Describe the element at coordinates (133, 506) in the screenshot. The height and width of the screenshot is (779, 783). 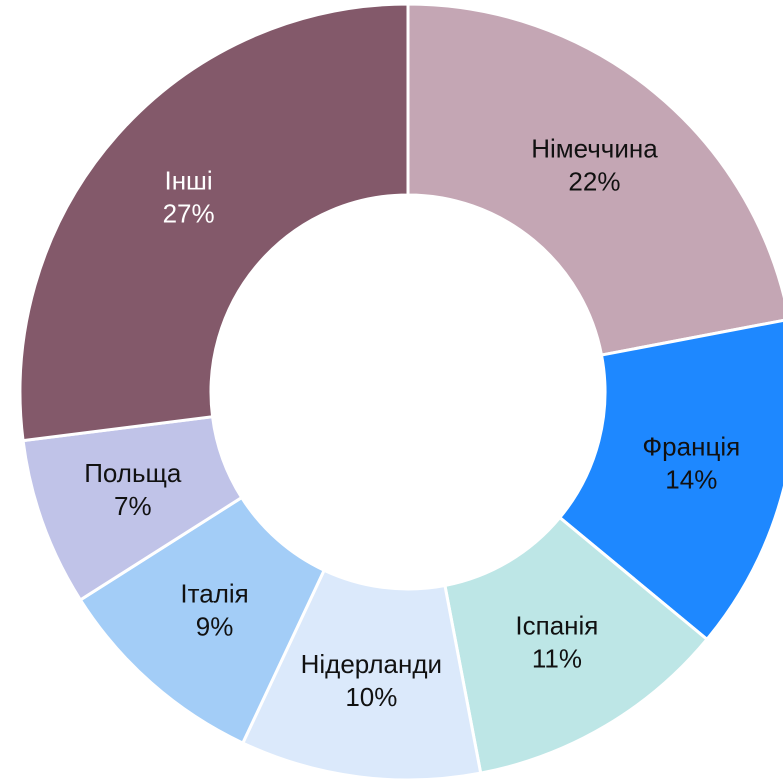
I see `slice-value: 7%` at that location.